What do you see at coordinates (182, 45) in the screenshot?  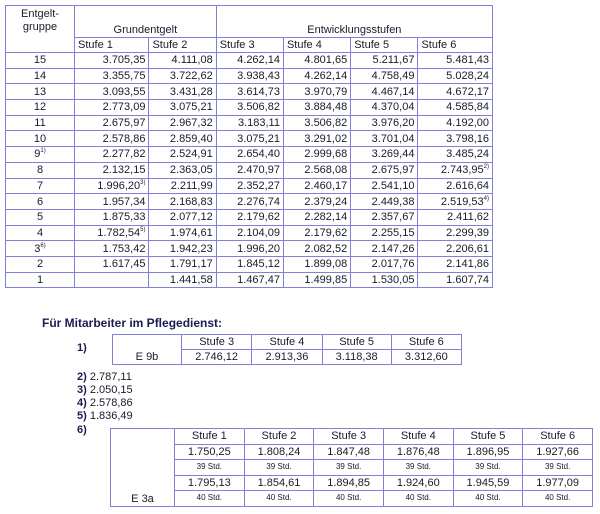 I see `stufe-header: Stufe 2` at bounding box center [182, 45].